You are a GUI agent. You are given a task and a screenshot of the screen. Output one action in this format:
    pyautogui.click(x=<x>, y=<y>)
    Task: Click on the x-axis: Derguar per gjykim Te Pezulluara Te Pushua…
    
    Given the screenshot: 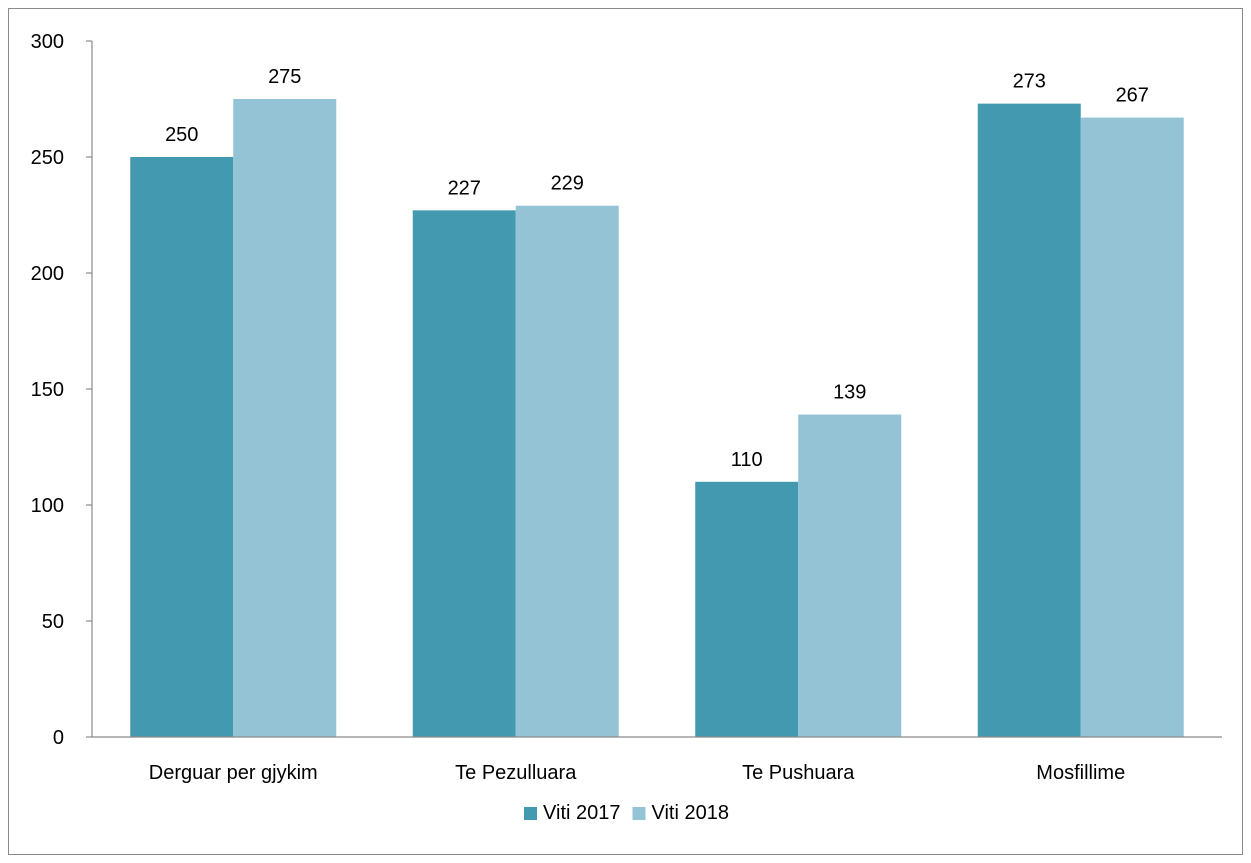 What is the action you would take?
    pyautogui.click(x=657, y=760)
    